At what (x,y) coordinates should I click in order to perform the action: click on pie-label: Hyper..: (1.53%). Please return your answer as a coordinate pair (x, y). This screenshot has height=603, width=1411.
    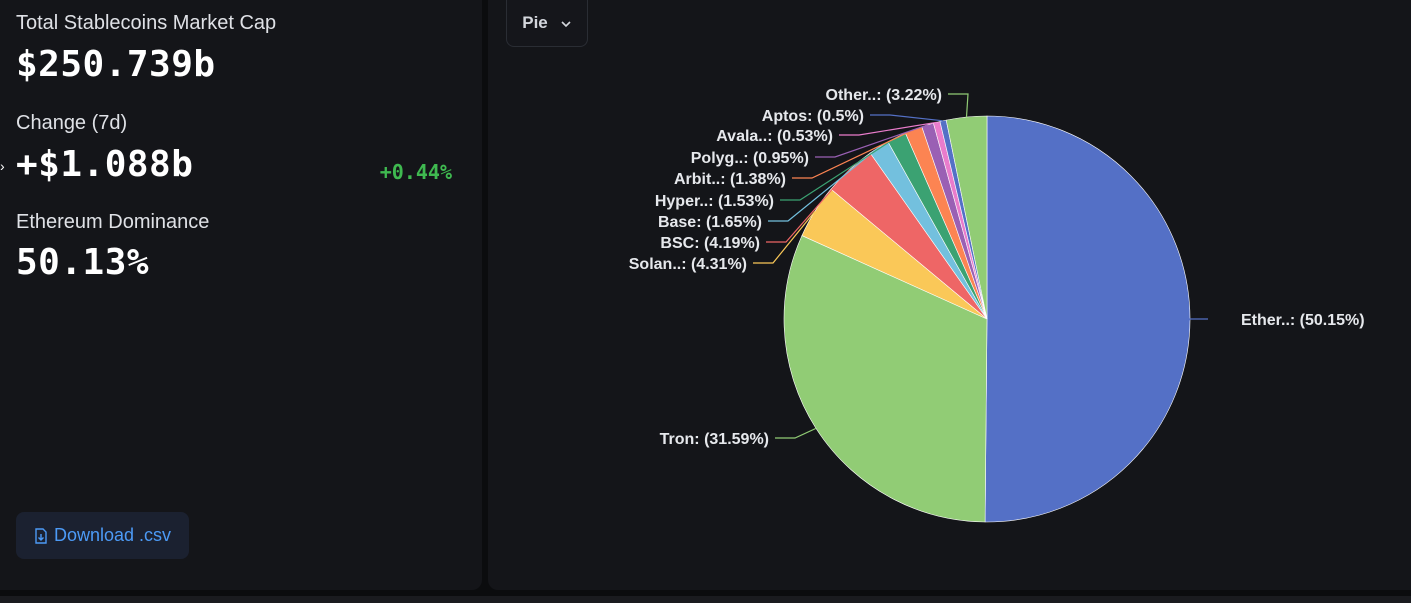
    Looking at the image, I should click on (714, 201).